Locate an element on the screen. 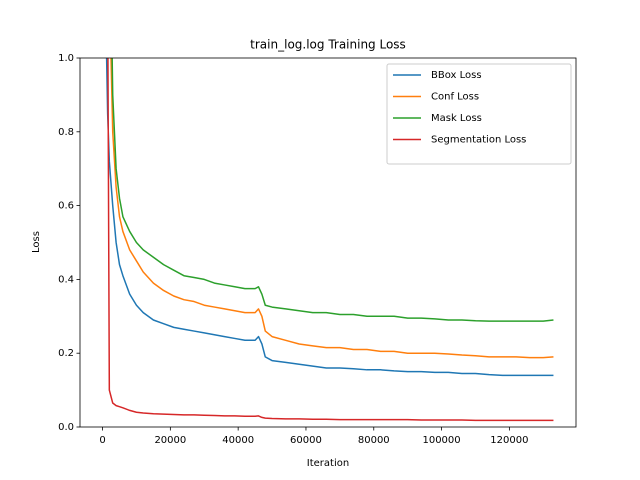  y-tick-label: 0.4 is located at coordinates (66, 279).